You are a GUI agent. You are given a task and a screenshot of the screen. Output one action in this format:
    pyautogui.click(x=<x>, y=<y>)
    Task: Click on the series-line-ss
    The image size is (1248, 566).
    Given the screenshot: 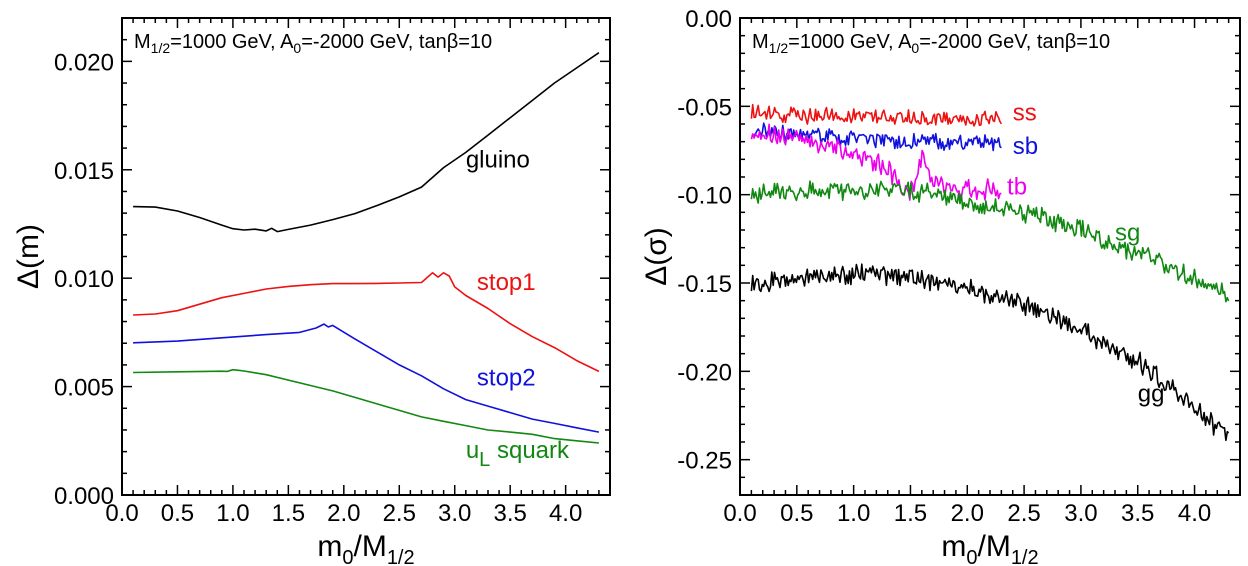 What is the action you would take?
    pyautogui.click(x=876, y=115)
    